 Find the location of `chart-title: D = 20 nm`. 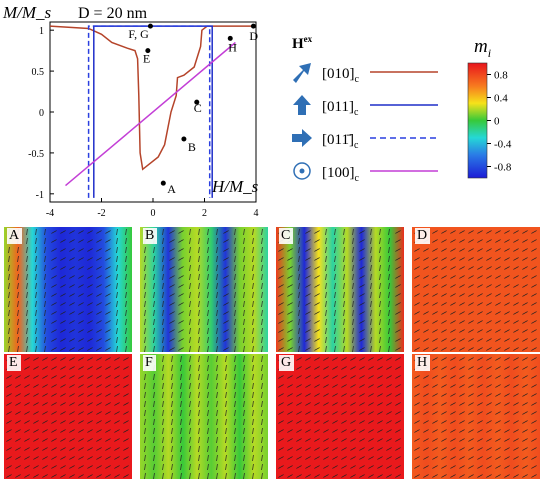

chart-title: D = 20 nm is located at coordinates (113, 13).